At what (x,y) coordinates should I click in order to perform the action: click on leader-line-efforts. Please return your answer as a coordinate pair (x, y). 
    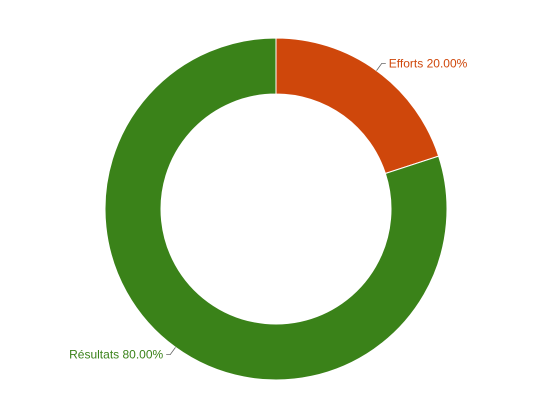
    Looking at the image, I should click on (381, 66).